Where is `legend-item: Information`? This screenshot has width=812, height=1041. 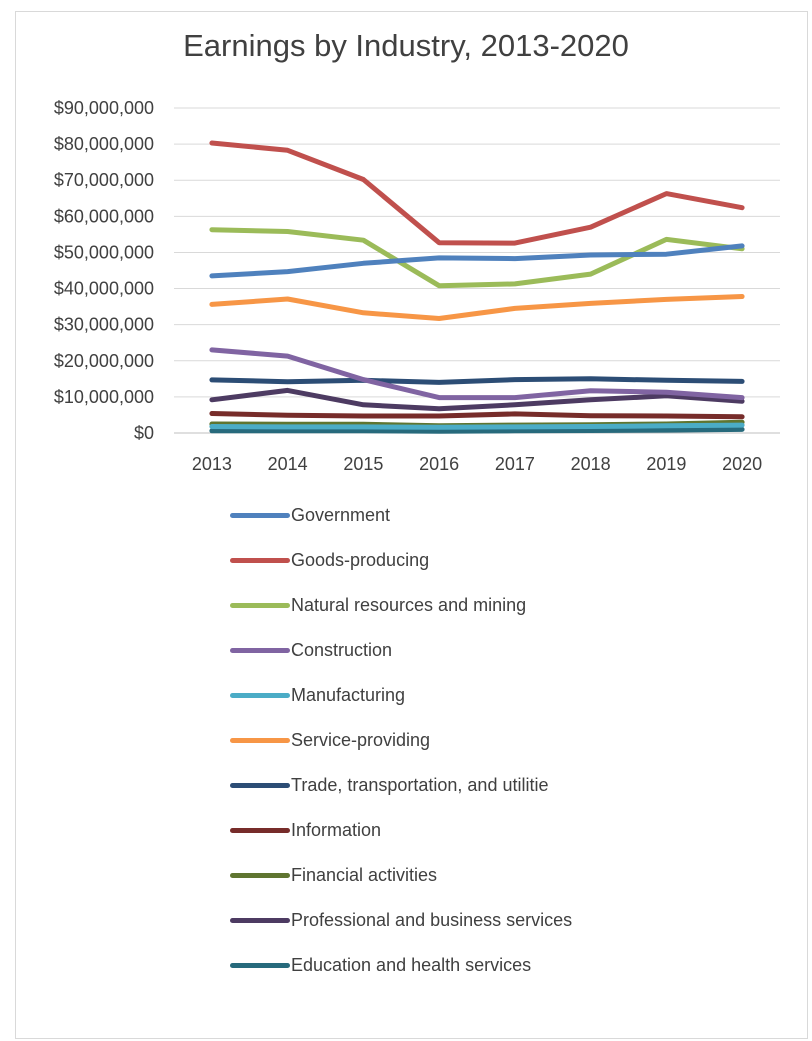 legend-item: Information is located at coordinates (305, 830).